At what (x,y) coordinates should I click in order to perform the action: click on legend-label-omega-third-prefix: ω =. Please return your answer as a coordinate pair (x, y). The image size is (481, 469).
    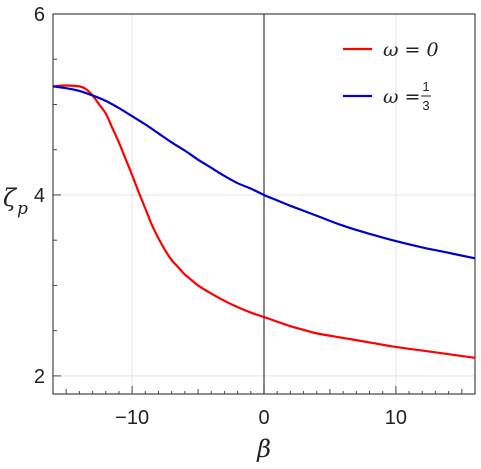
    Looking at the image, I should click on (401, 97).